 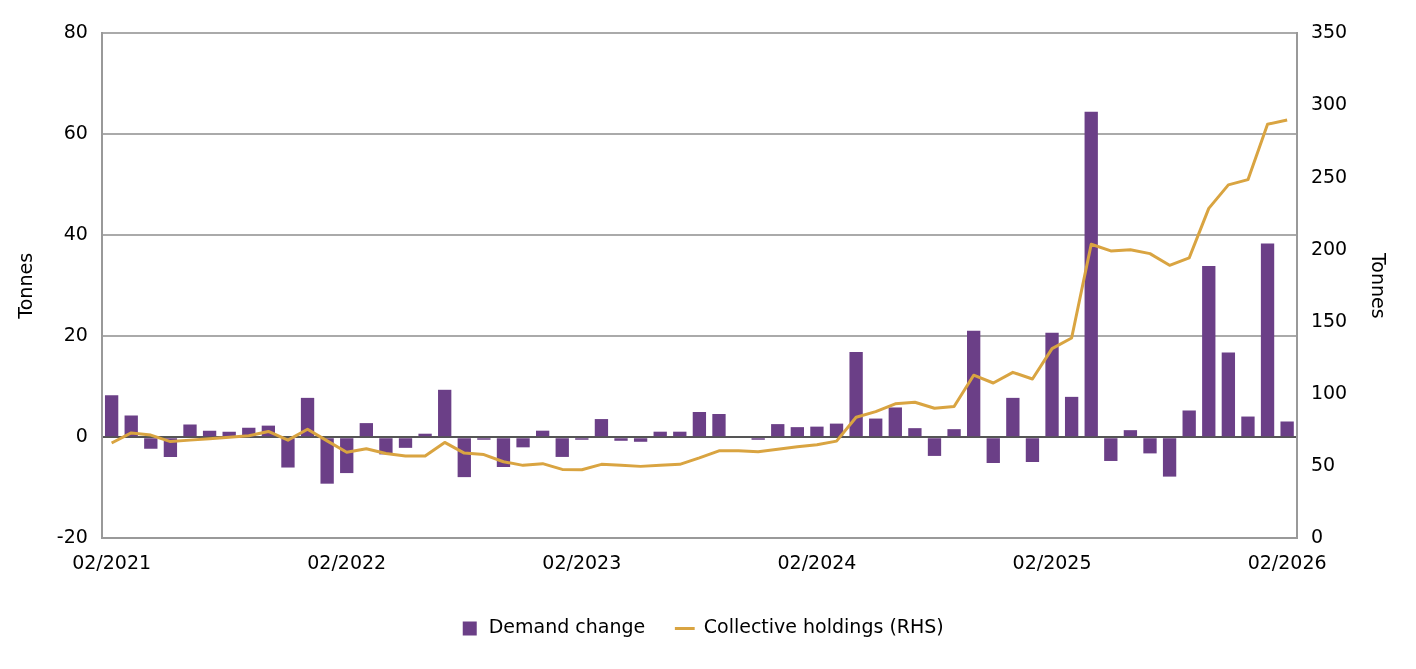 I want to click on legend-label: Demand change, so click(x=567, y=626).